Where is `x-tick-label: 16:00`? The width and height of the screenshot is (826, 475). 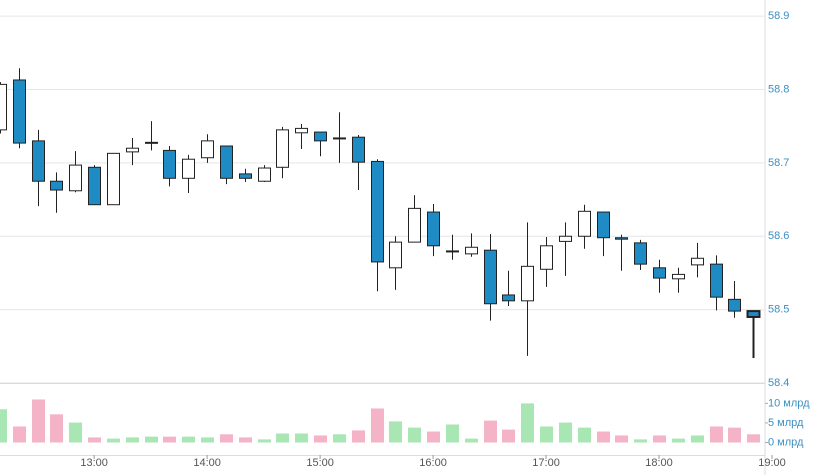 x-tick-label: 16:00 is located at coordinates (433, 463).